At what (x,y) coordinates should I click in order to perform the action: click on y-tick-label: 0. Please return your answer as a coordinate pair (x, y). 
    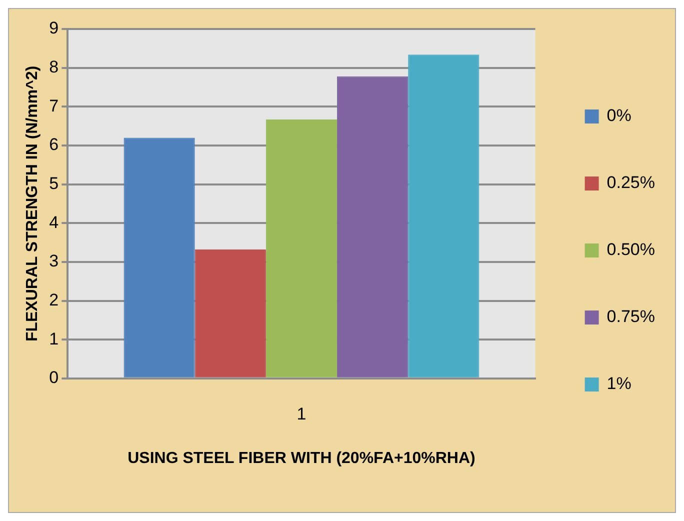
    Looking at the image, I should click on (54, 378).